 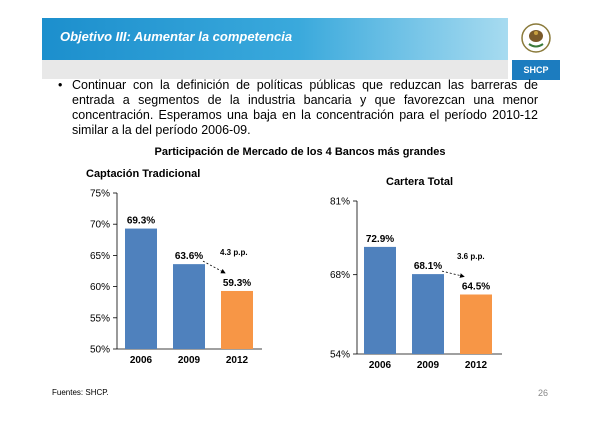 What do you see at coordinates (100, 194) in the screenshot?
I see `y-tick-label: 75%` at bounding box center [100, 194].